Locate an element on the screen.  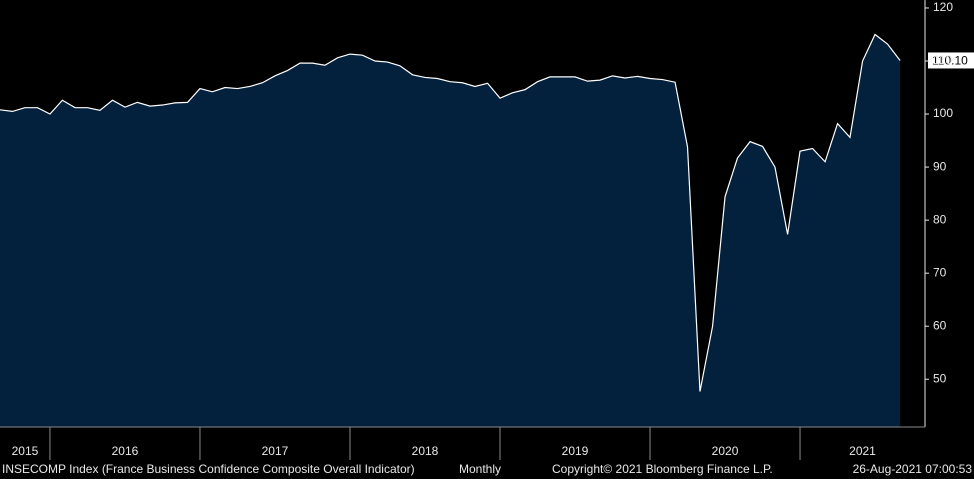
y-tick-label: 60 is located at coordinates (940, 325).